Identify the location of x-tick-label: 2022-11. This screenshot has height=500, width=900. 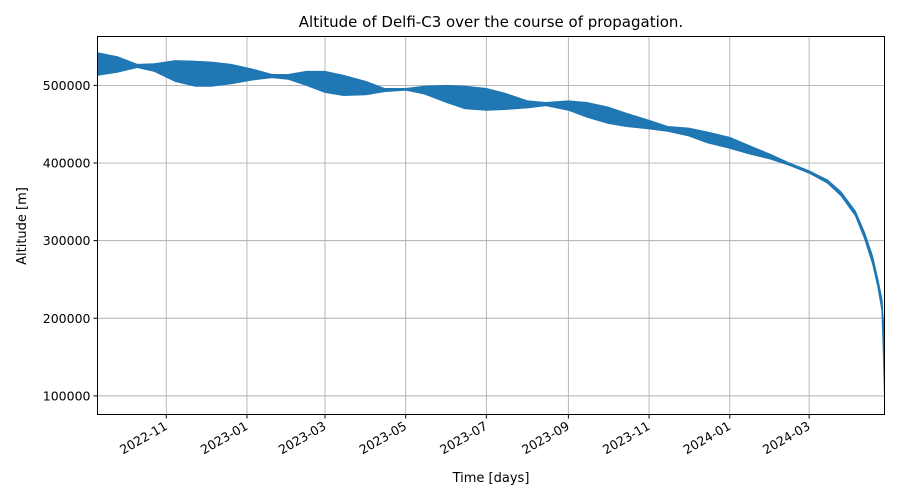
(143, 437).